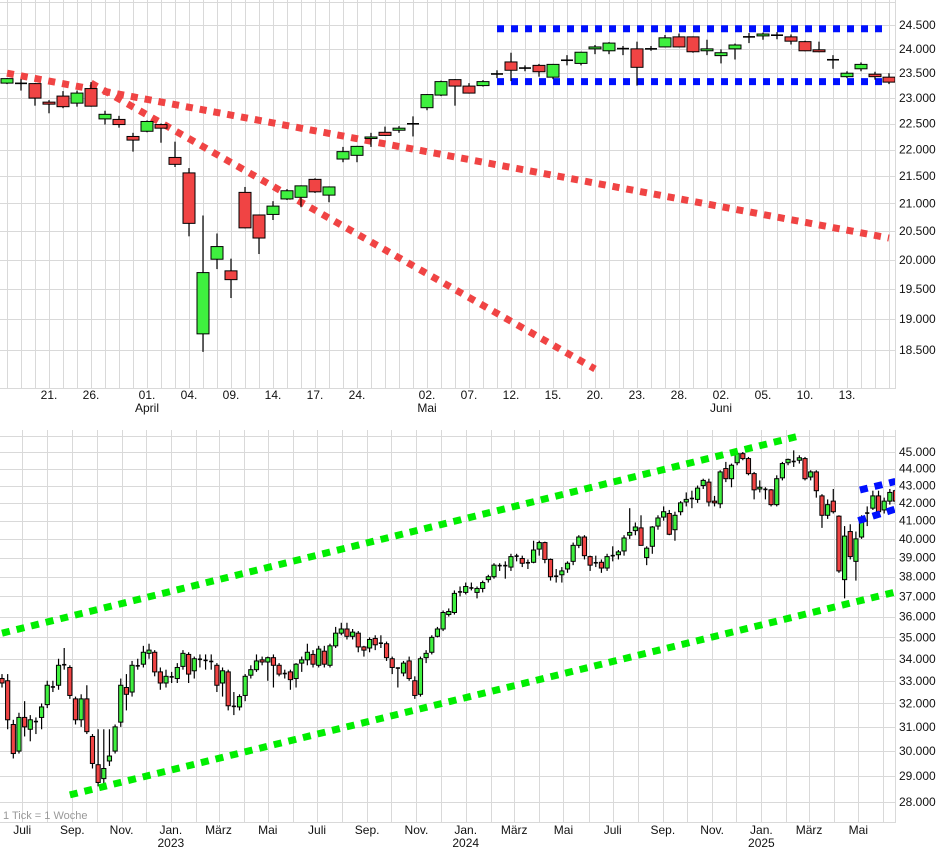 The image size is (941, 856). I want to click on y-tick-label: 34.000, so click(917, 659).